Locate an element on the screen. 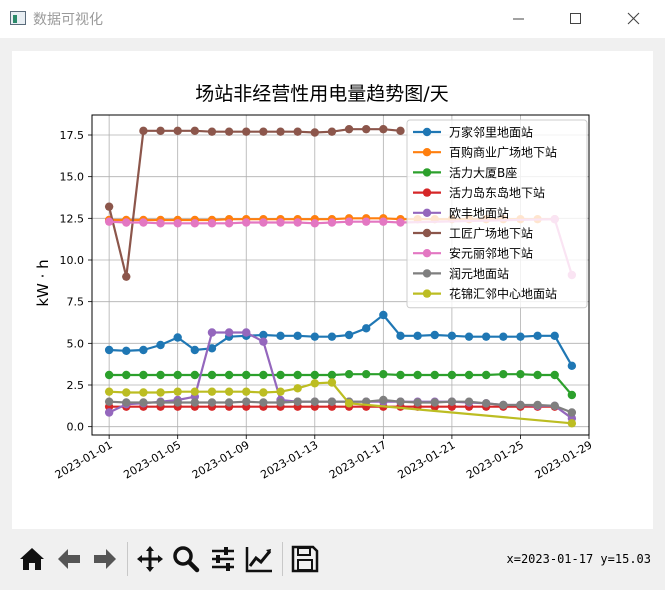 Image resolution: width=665 pixels, height=590 pixels. series-line is located at coordinates (254, 203).